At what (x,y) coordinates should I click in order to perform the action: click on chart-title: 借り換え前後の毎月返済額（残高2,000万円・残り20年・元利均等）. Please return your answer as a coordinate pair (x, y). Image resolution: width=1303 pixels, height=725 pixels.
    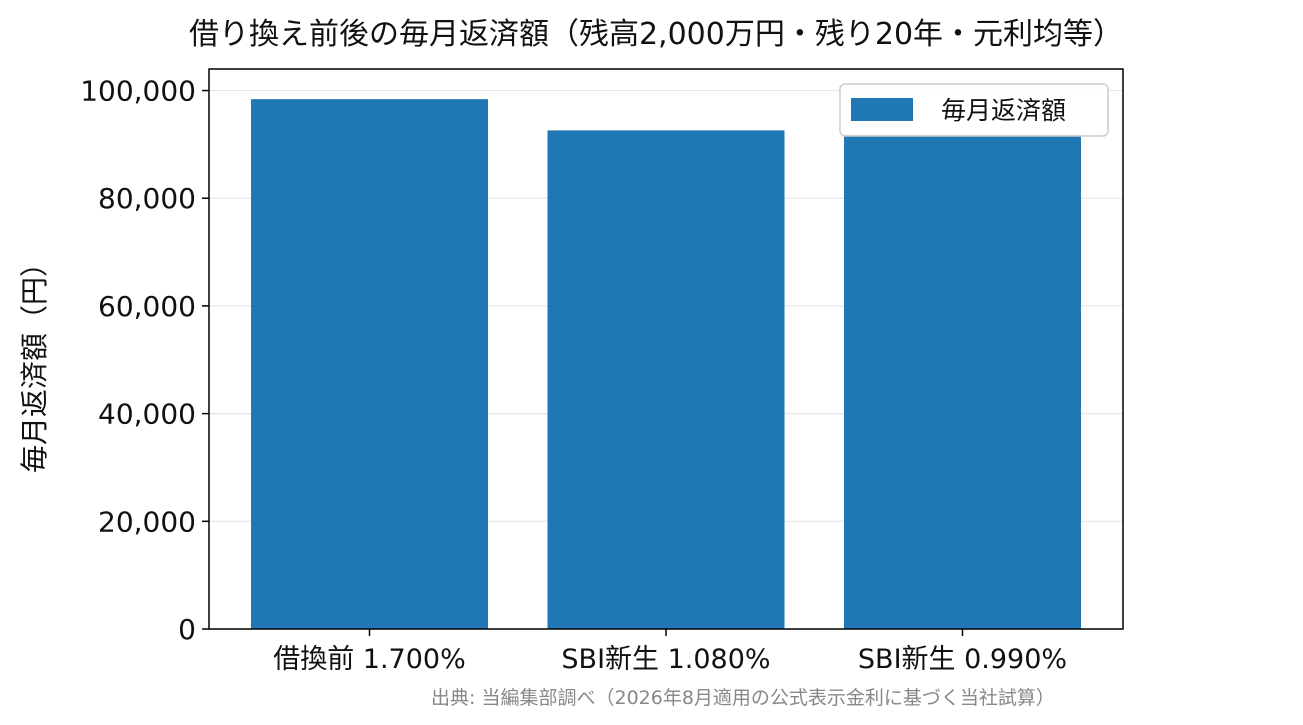
    Looking at the image, I should click on (656, 34).